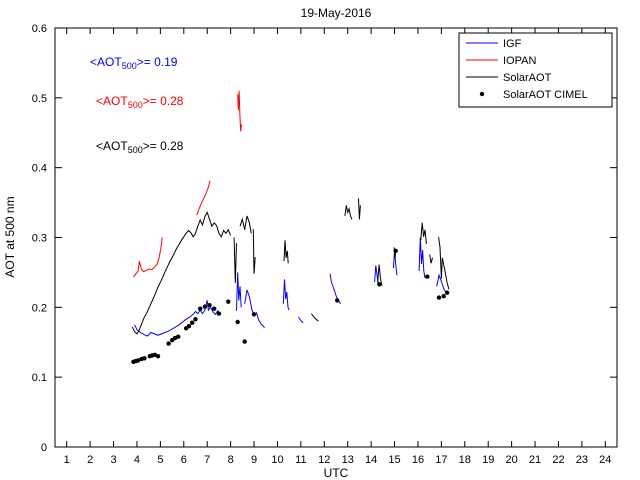 Image resolution: width=640 pixels, height=480 pixels. I want to click on legend-dot-sample-cimel, so click(482, 94).